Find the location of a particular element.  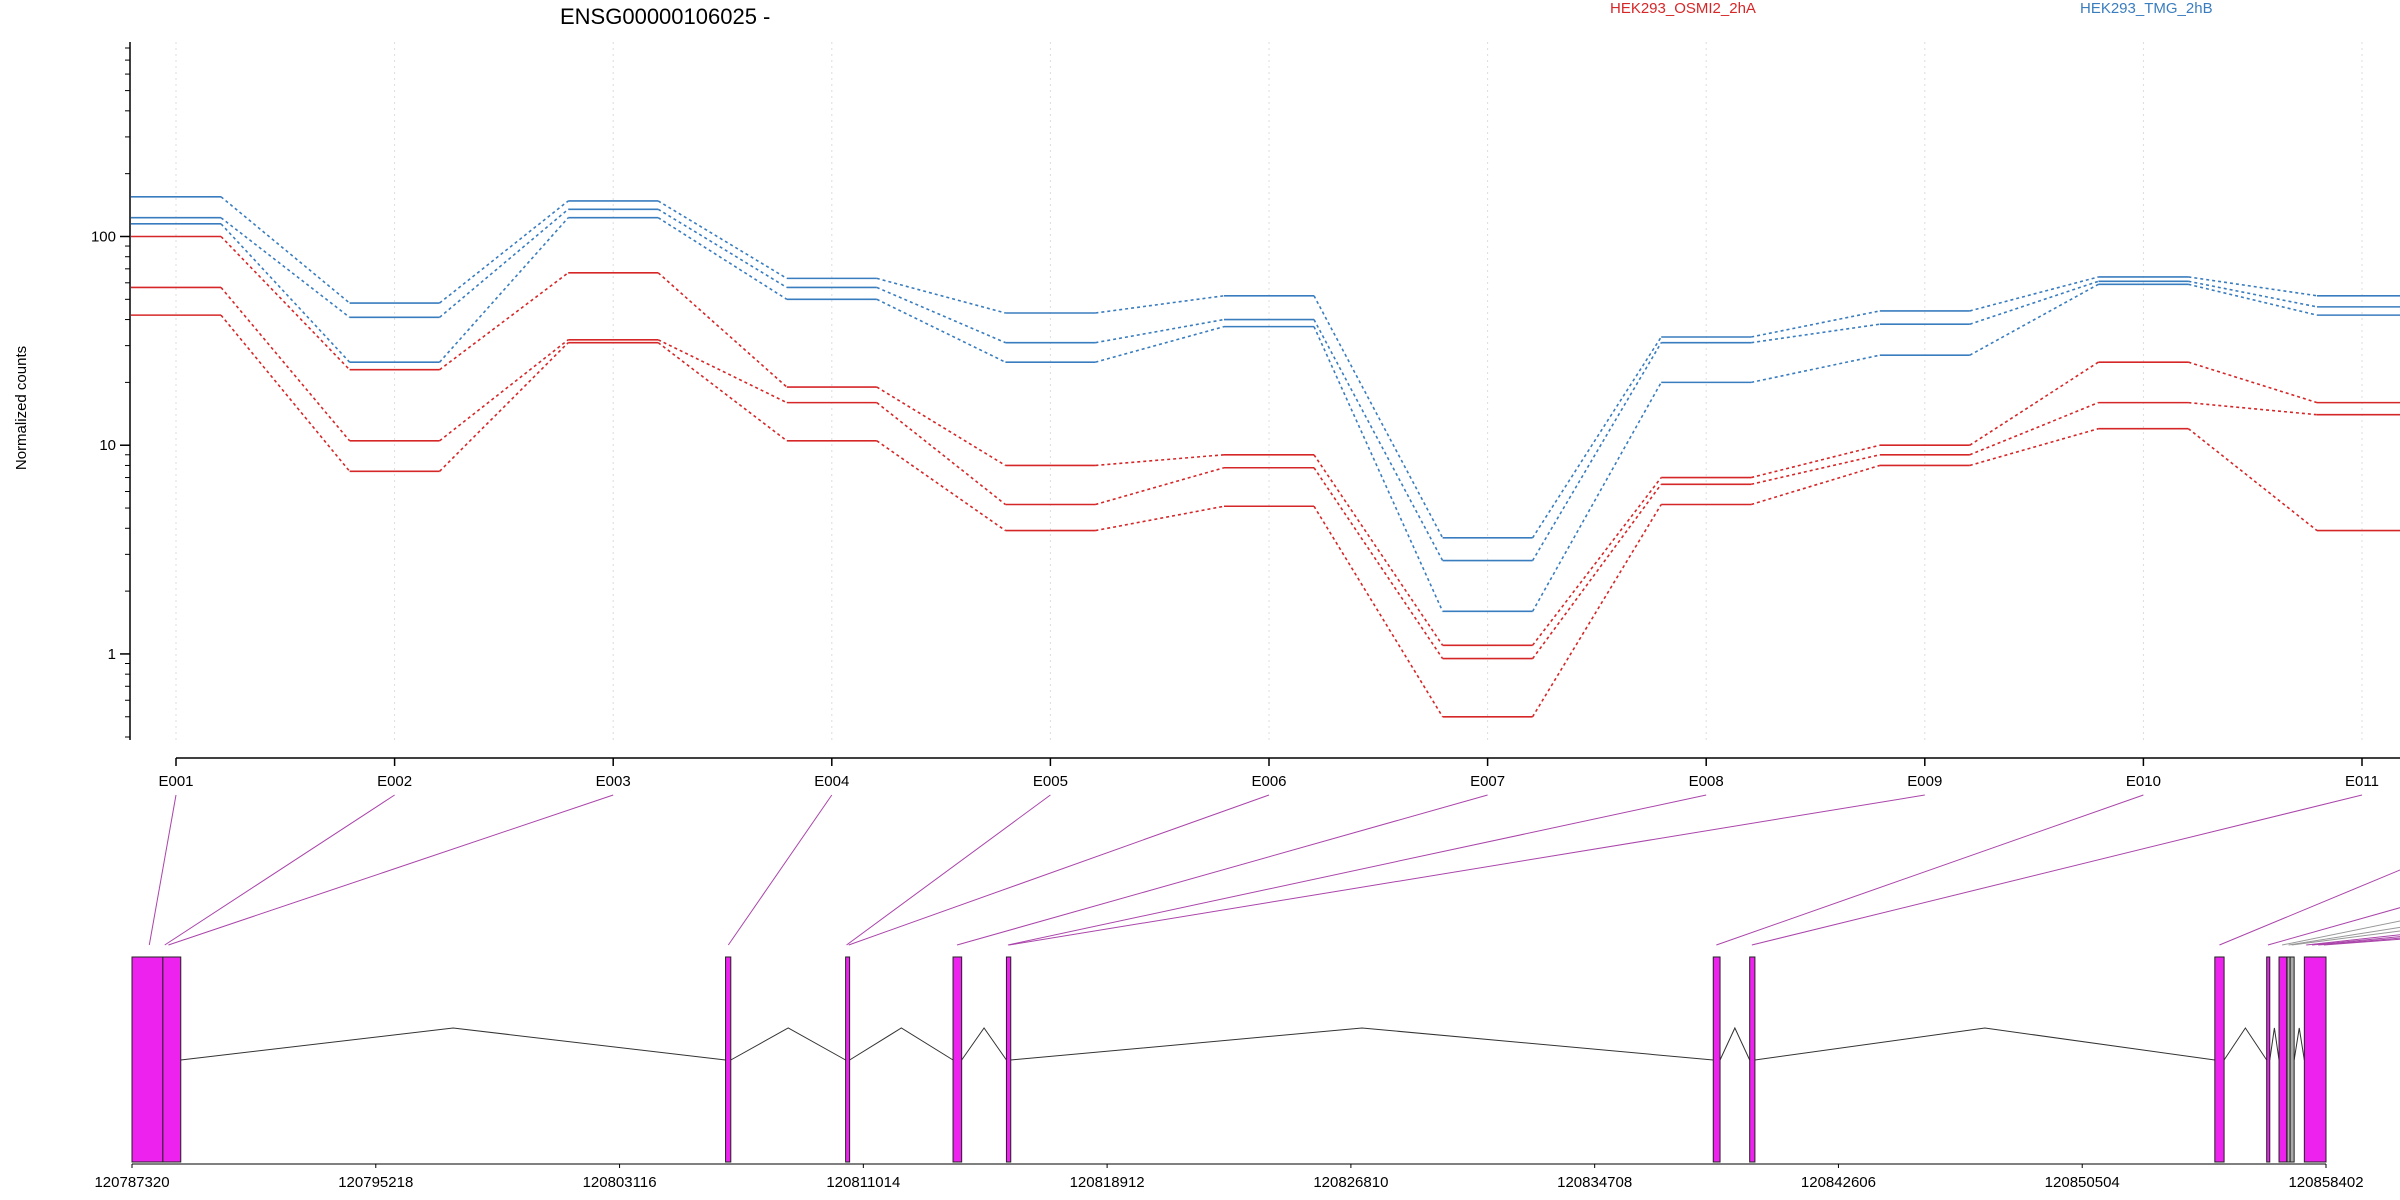

y-tick-label: 1 is located at coordinates (112, 654).